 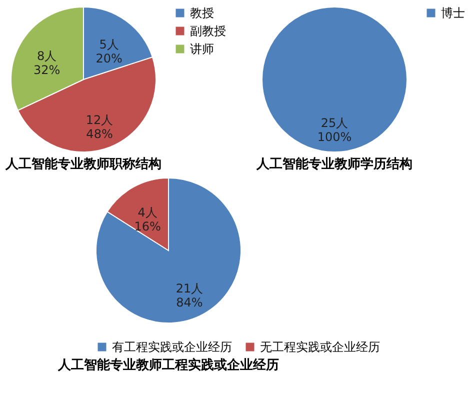 What do you see at coordinates (168, 365) in the screenshot?
I see `text: 人工智能专业教师工程实践或企业经历` at bounding box center [168, 365].